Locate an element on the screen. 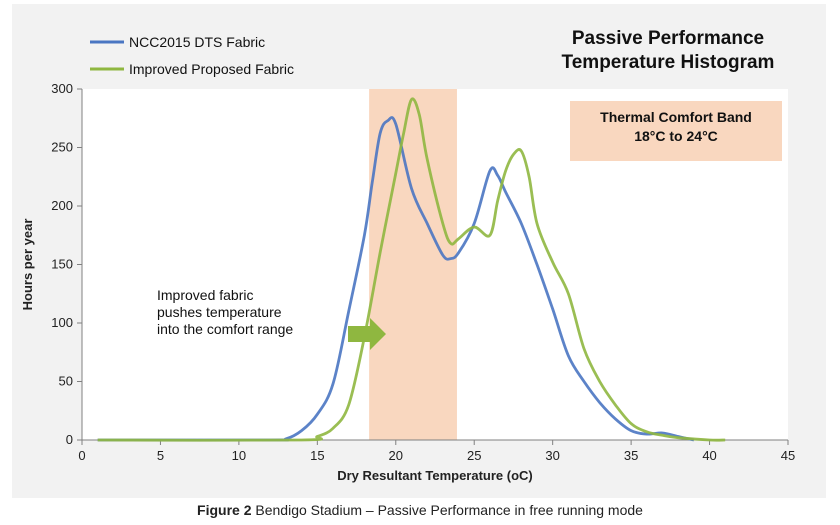  chart-title-line: Passive Performance is located at coordinates (668, 38).